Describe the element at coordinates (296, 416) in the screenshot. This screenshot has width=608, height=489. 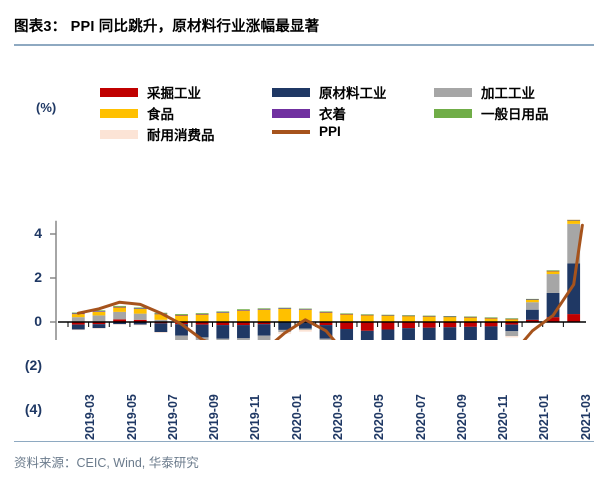
I see `x-axis-label: 2020-01` at that location.